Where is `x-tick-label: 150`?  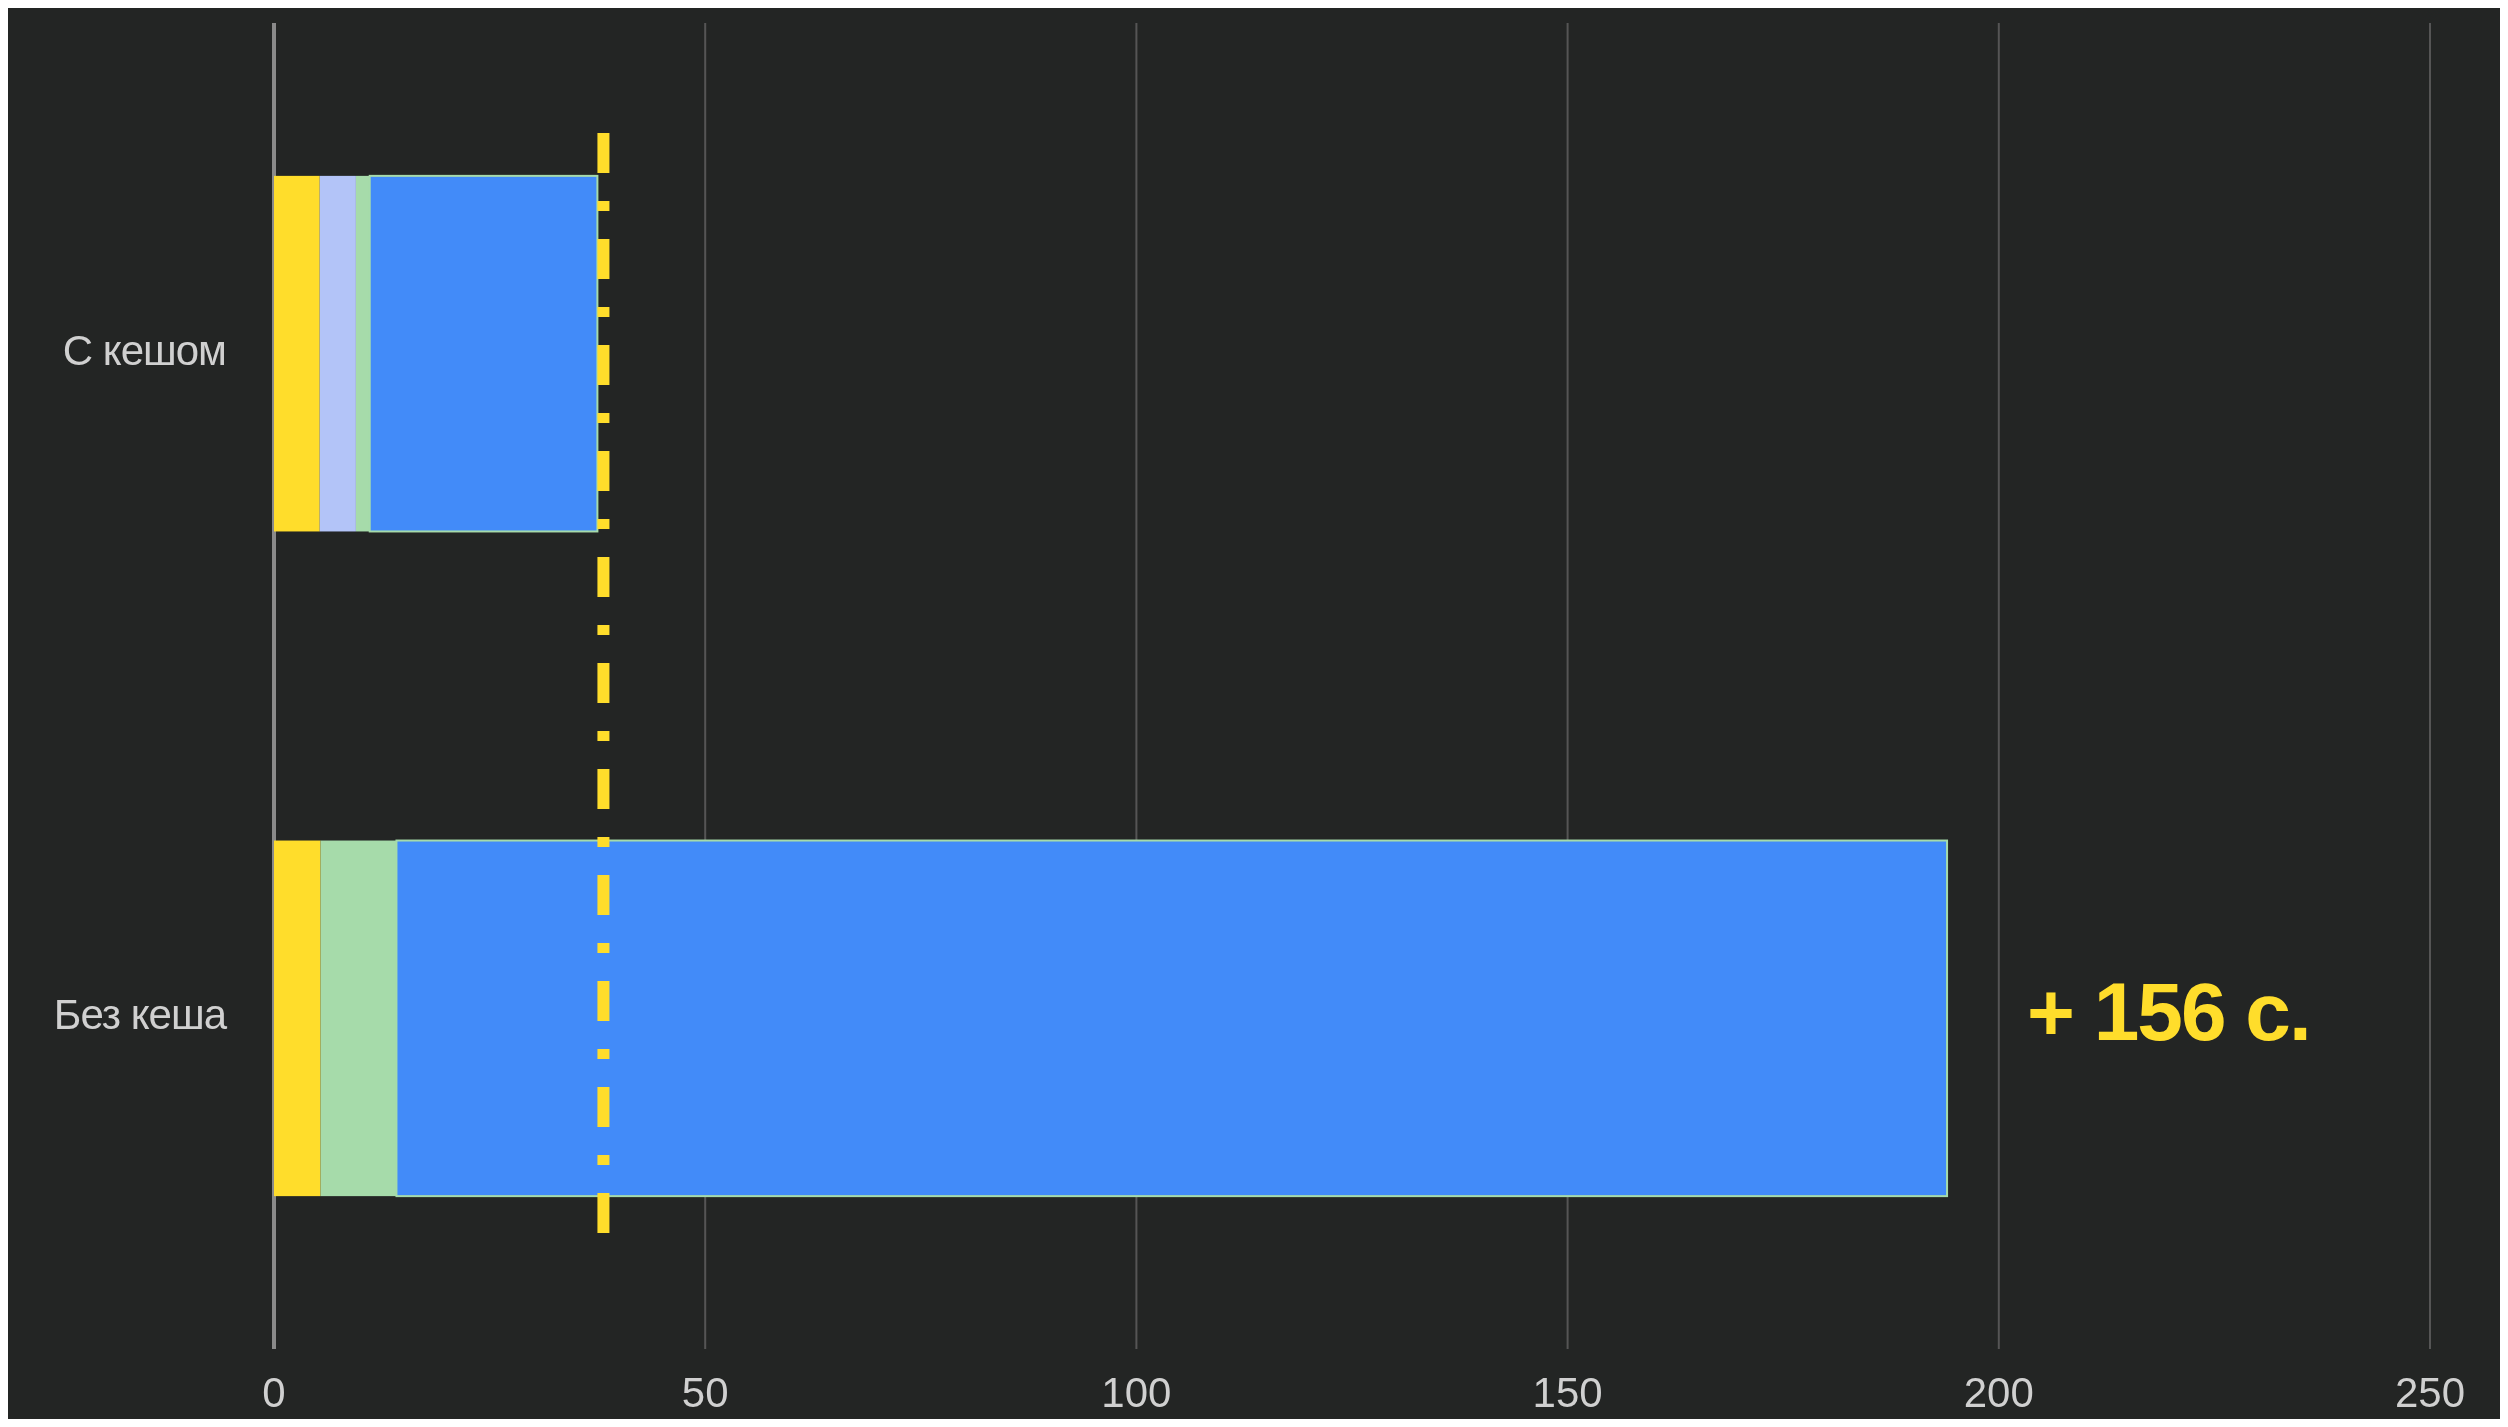 x-tick-label: 150 is located at coordinates (1567, 1392).